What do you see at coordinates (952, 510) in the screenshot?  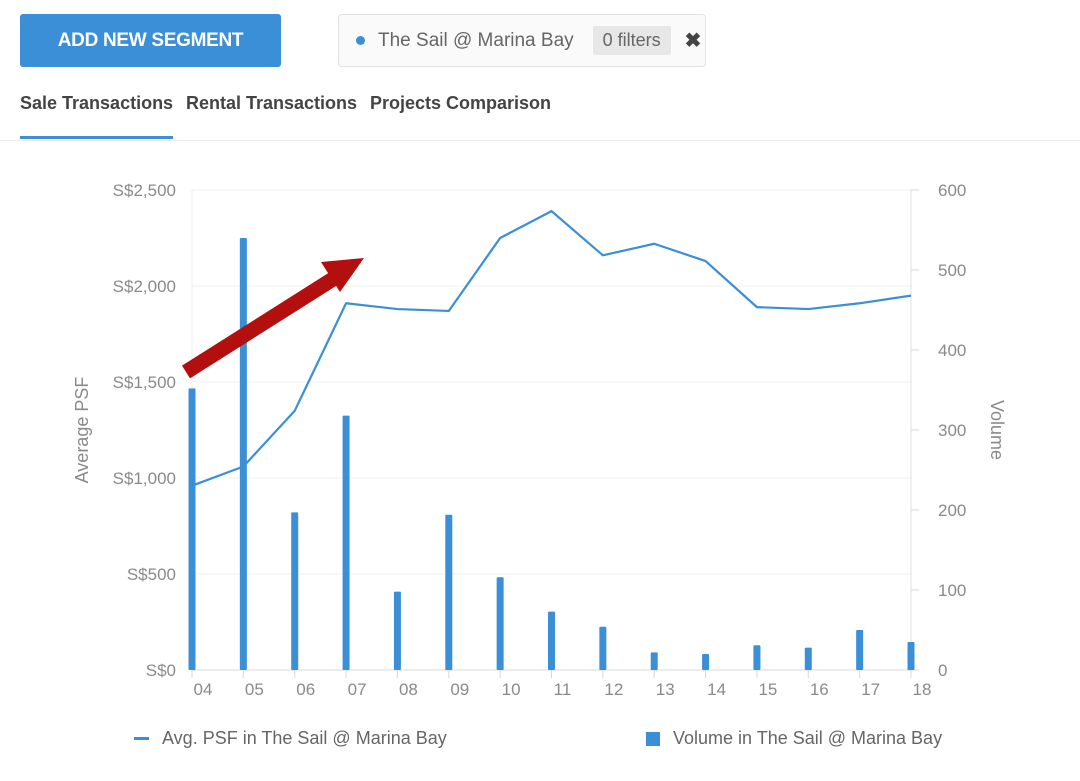 I see `right-axis-tick-label: 200` at bounding box center [952, 510].